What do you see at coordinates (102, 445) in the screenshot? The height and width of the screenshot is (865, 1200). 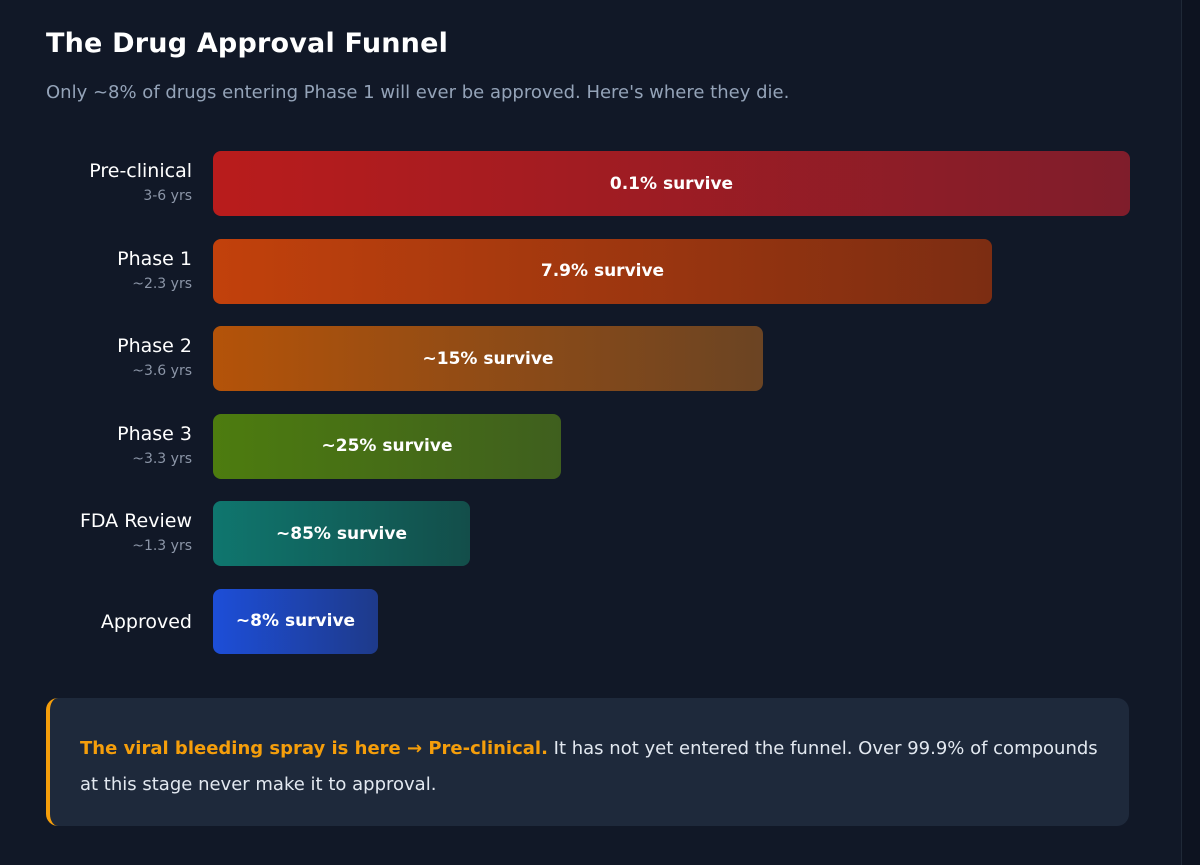 I see `stage-label: Phase 3 ~3.3 yrs` at bounding box center [102, 445].